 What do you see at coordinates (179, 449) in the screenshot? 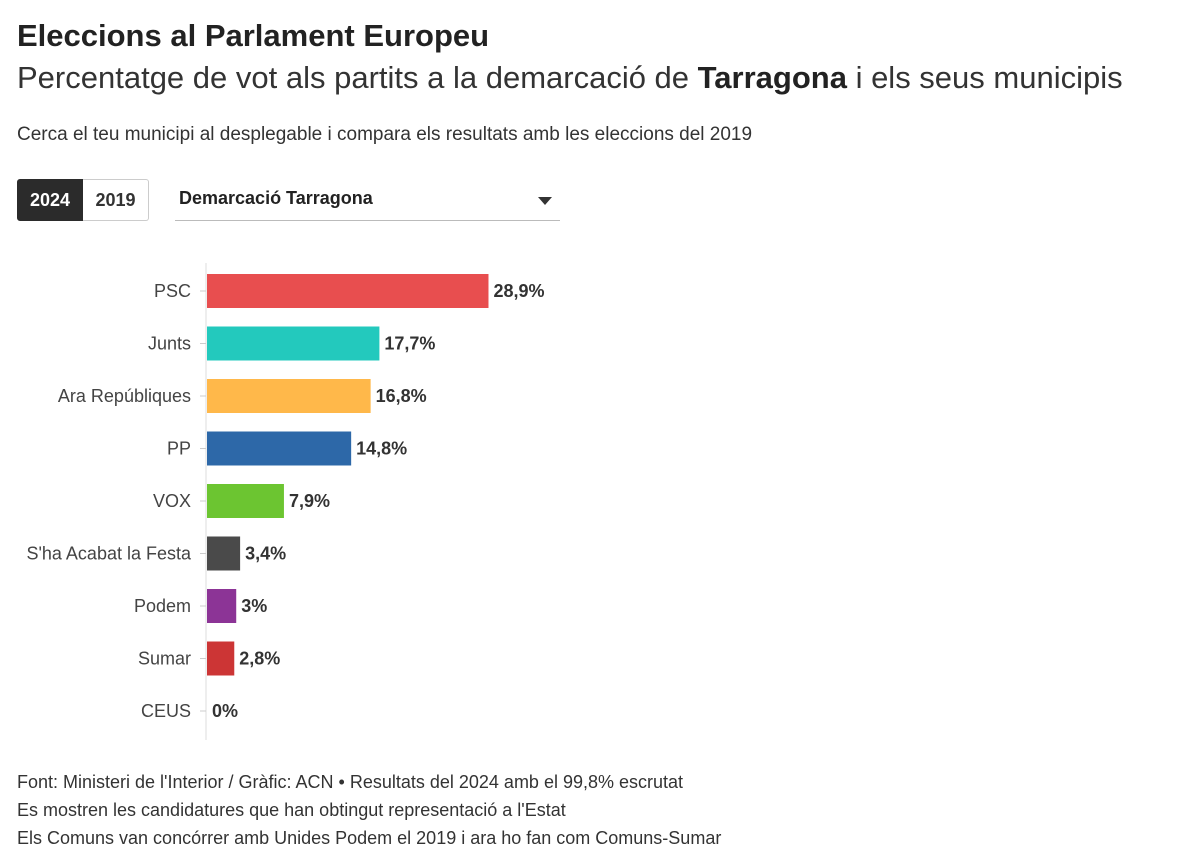
I see `category-label: PP` at bounding box center [179, 449].